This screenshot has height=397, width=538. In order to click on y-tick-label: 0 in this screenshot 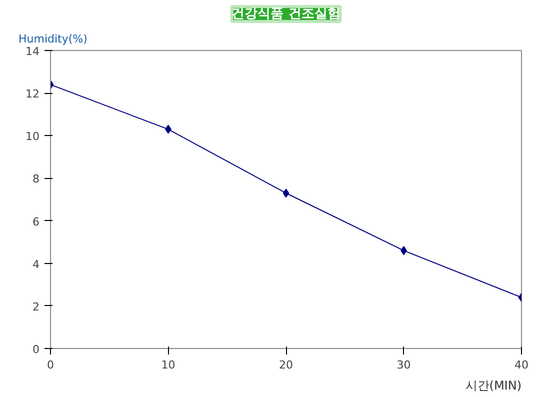, I will do `click(36, 349)`.